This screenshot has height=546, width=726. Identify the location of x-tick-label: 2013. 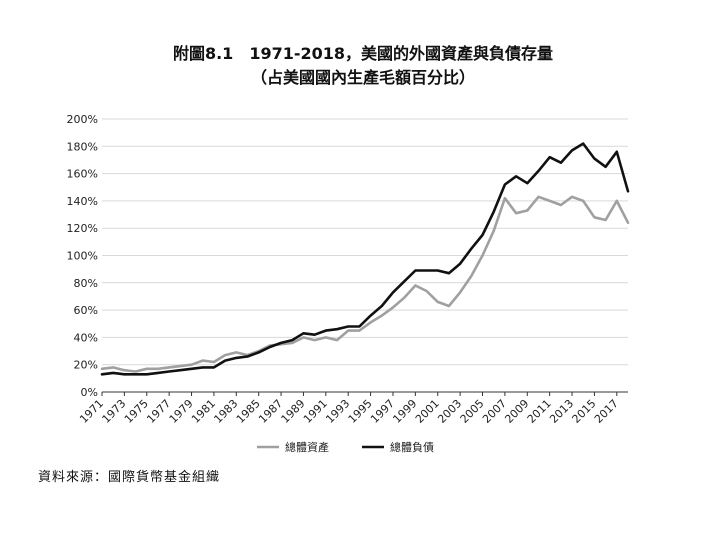
(561, 411).